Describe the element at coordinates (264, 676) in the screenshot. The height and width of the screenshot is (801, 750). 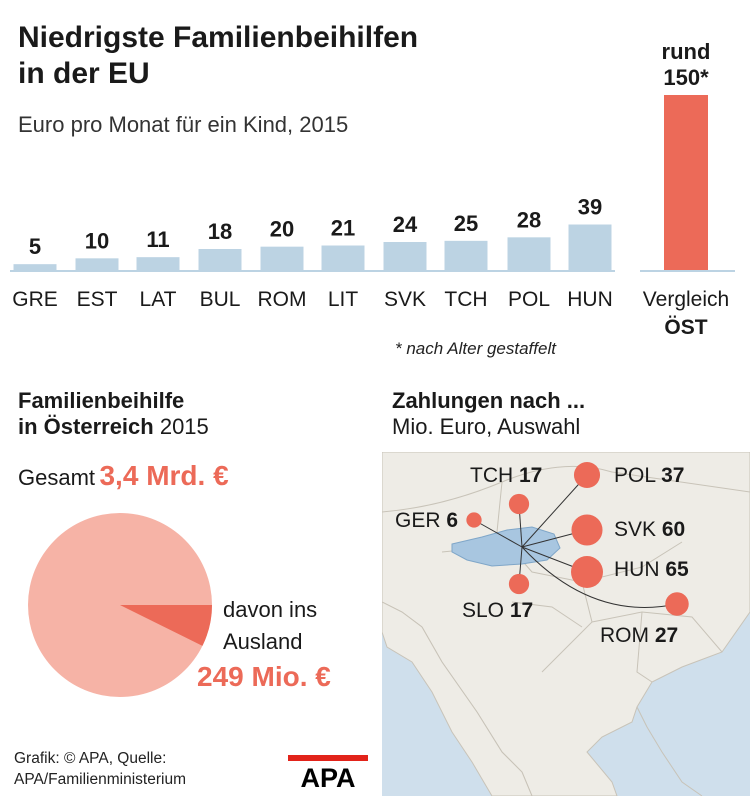
I see `pie-highlight-value: 249 Mio. €` at that location.